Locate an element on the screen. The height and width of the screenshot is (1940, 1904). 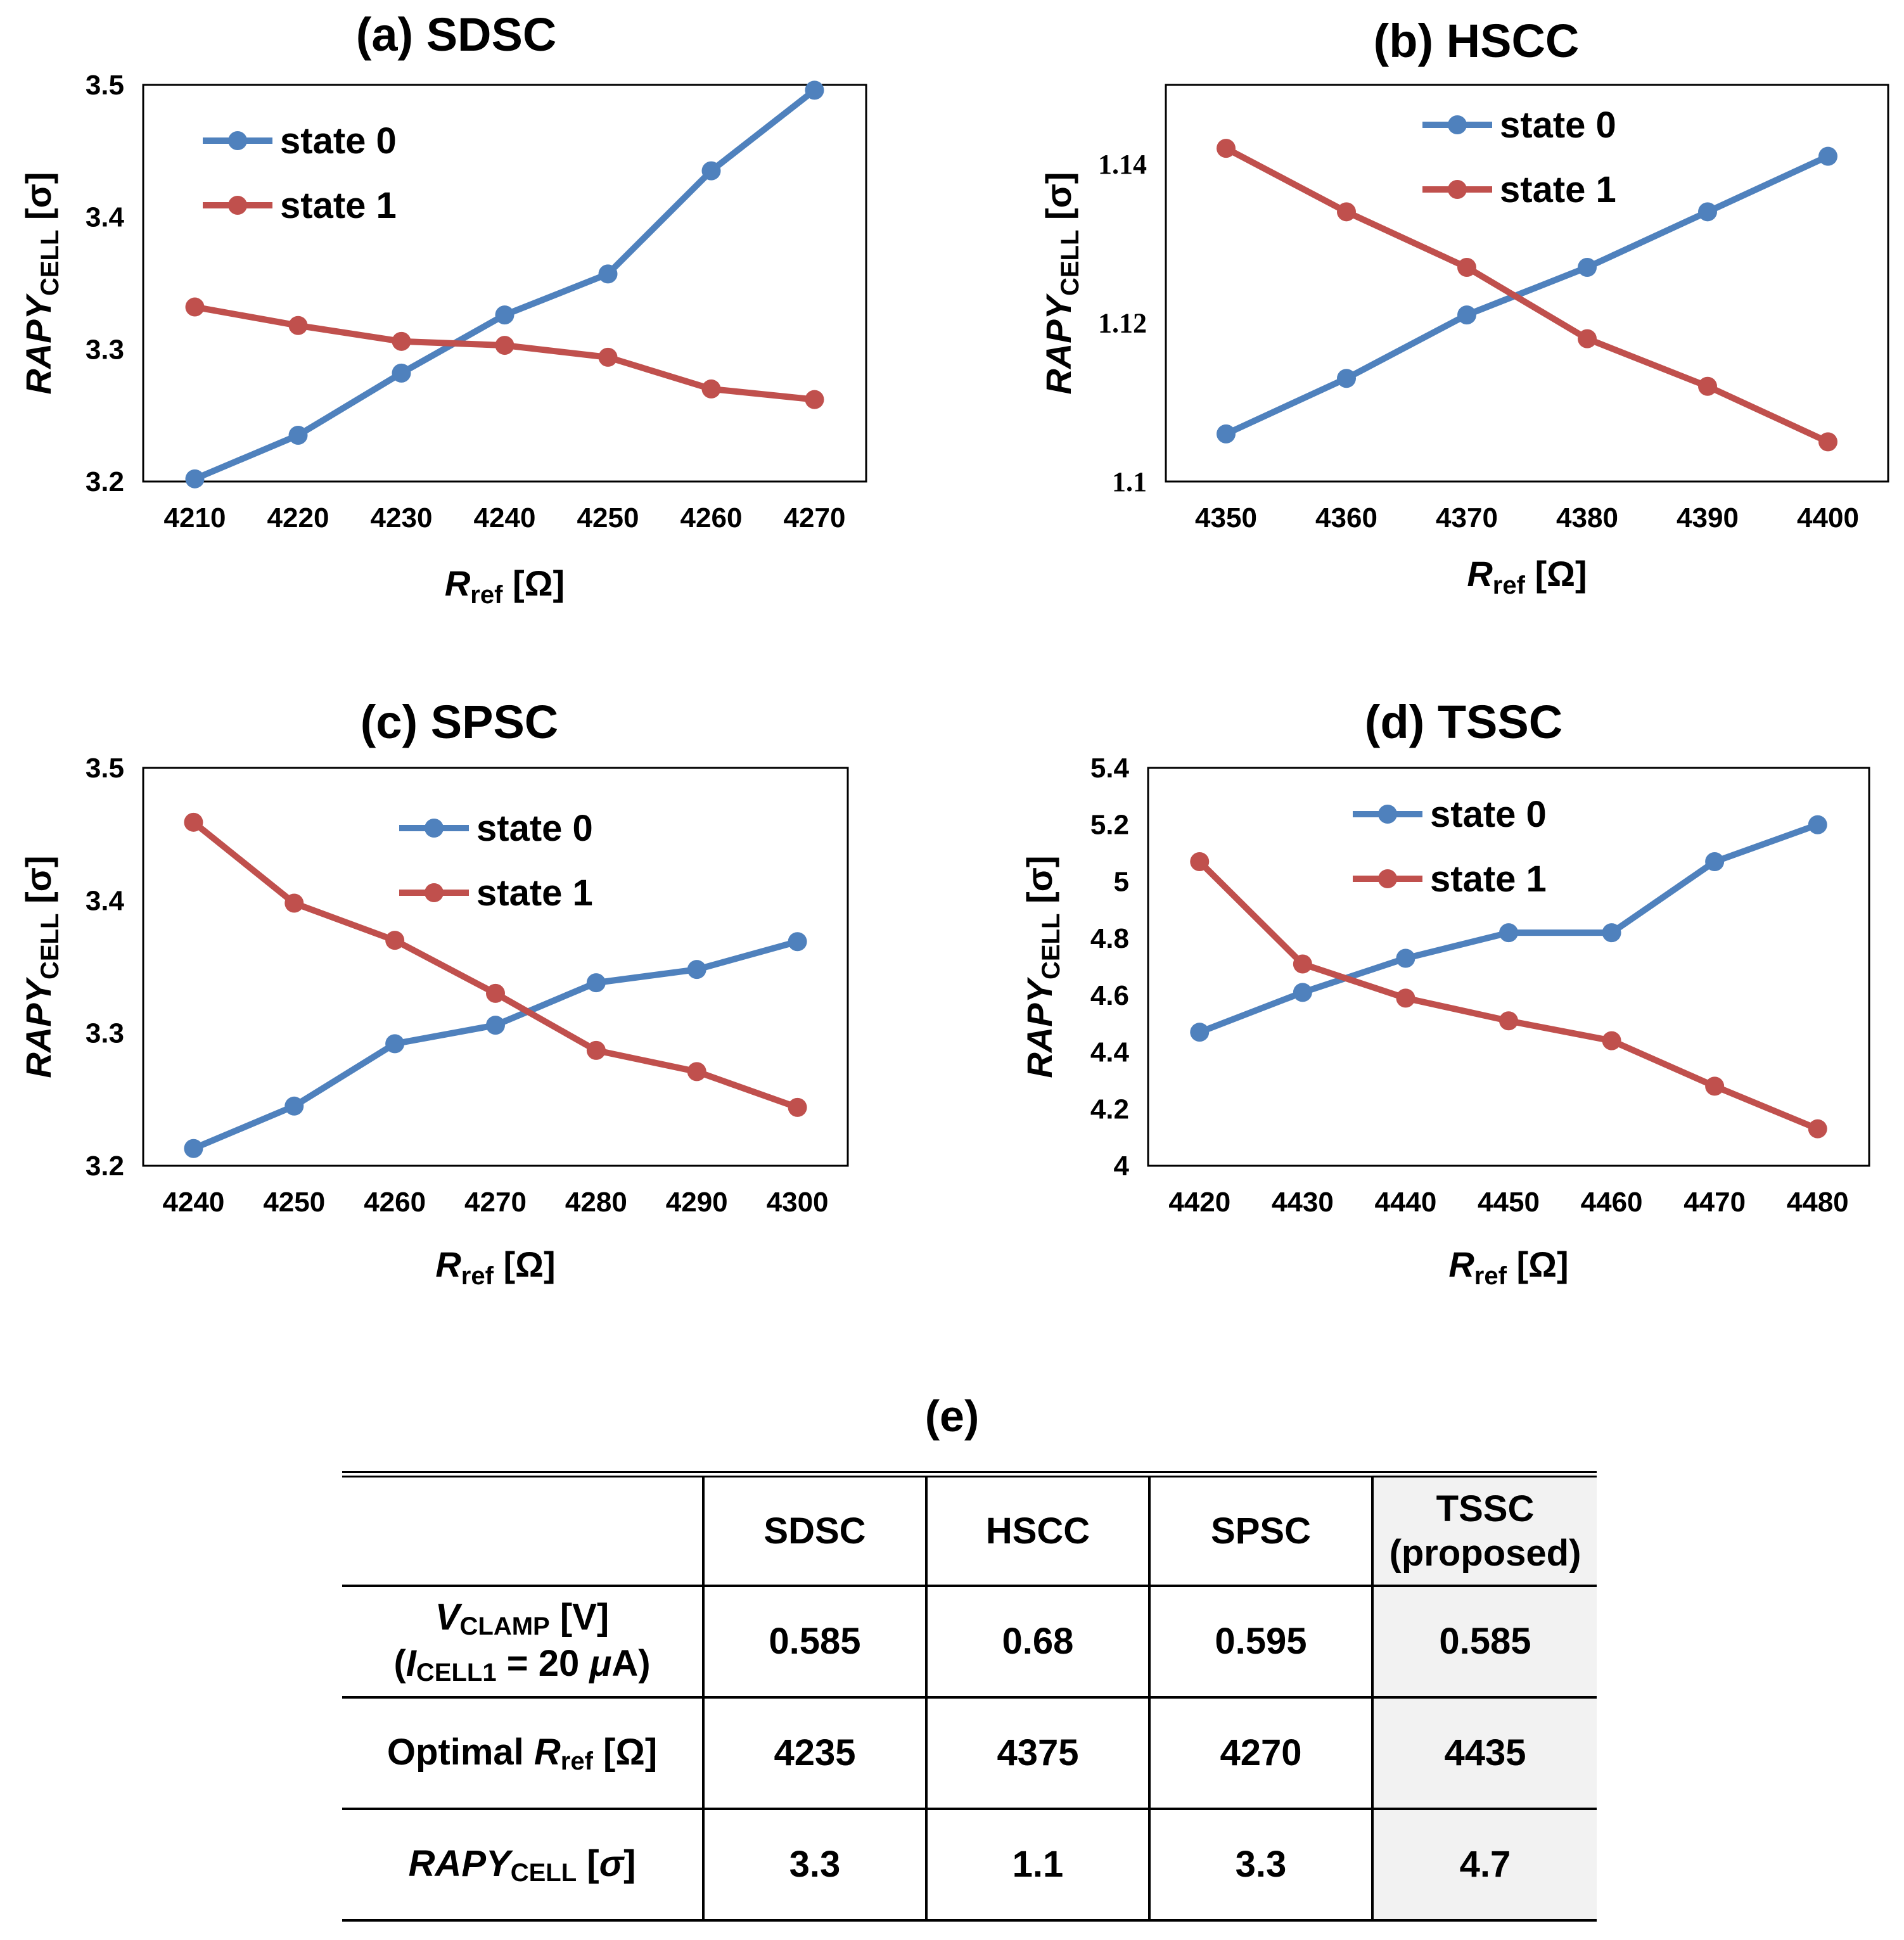
x-tick-sdsc-3: 4240 is located at coordinates (505, 517).